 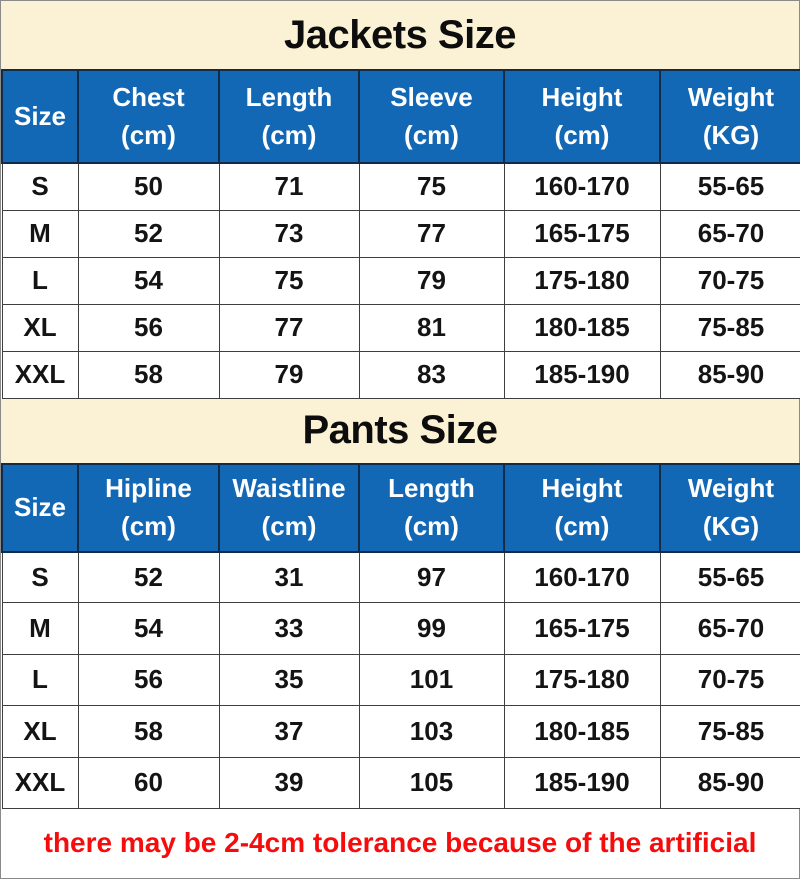 What do you see at coordinates (289, 507) in the screenshot?
I see `column-header-waistline: Waistline (cm)` at bounding box center [289, 507].